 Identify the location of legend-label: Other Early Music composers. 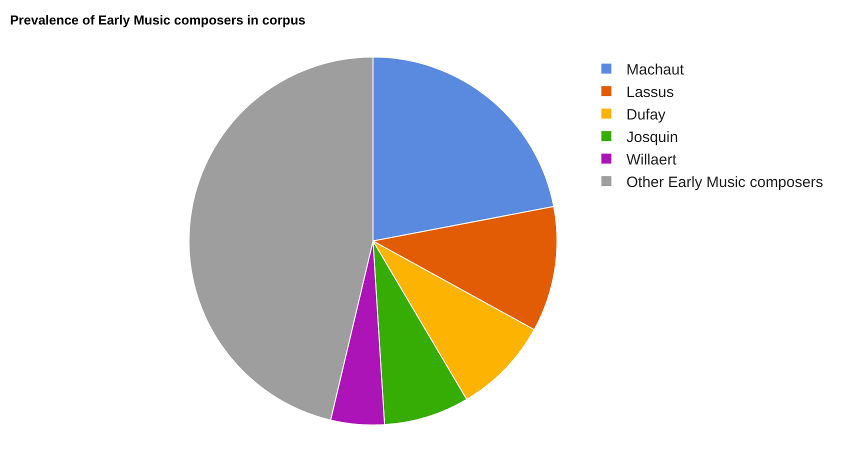
(725, 182).